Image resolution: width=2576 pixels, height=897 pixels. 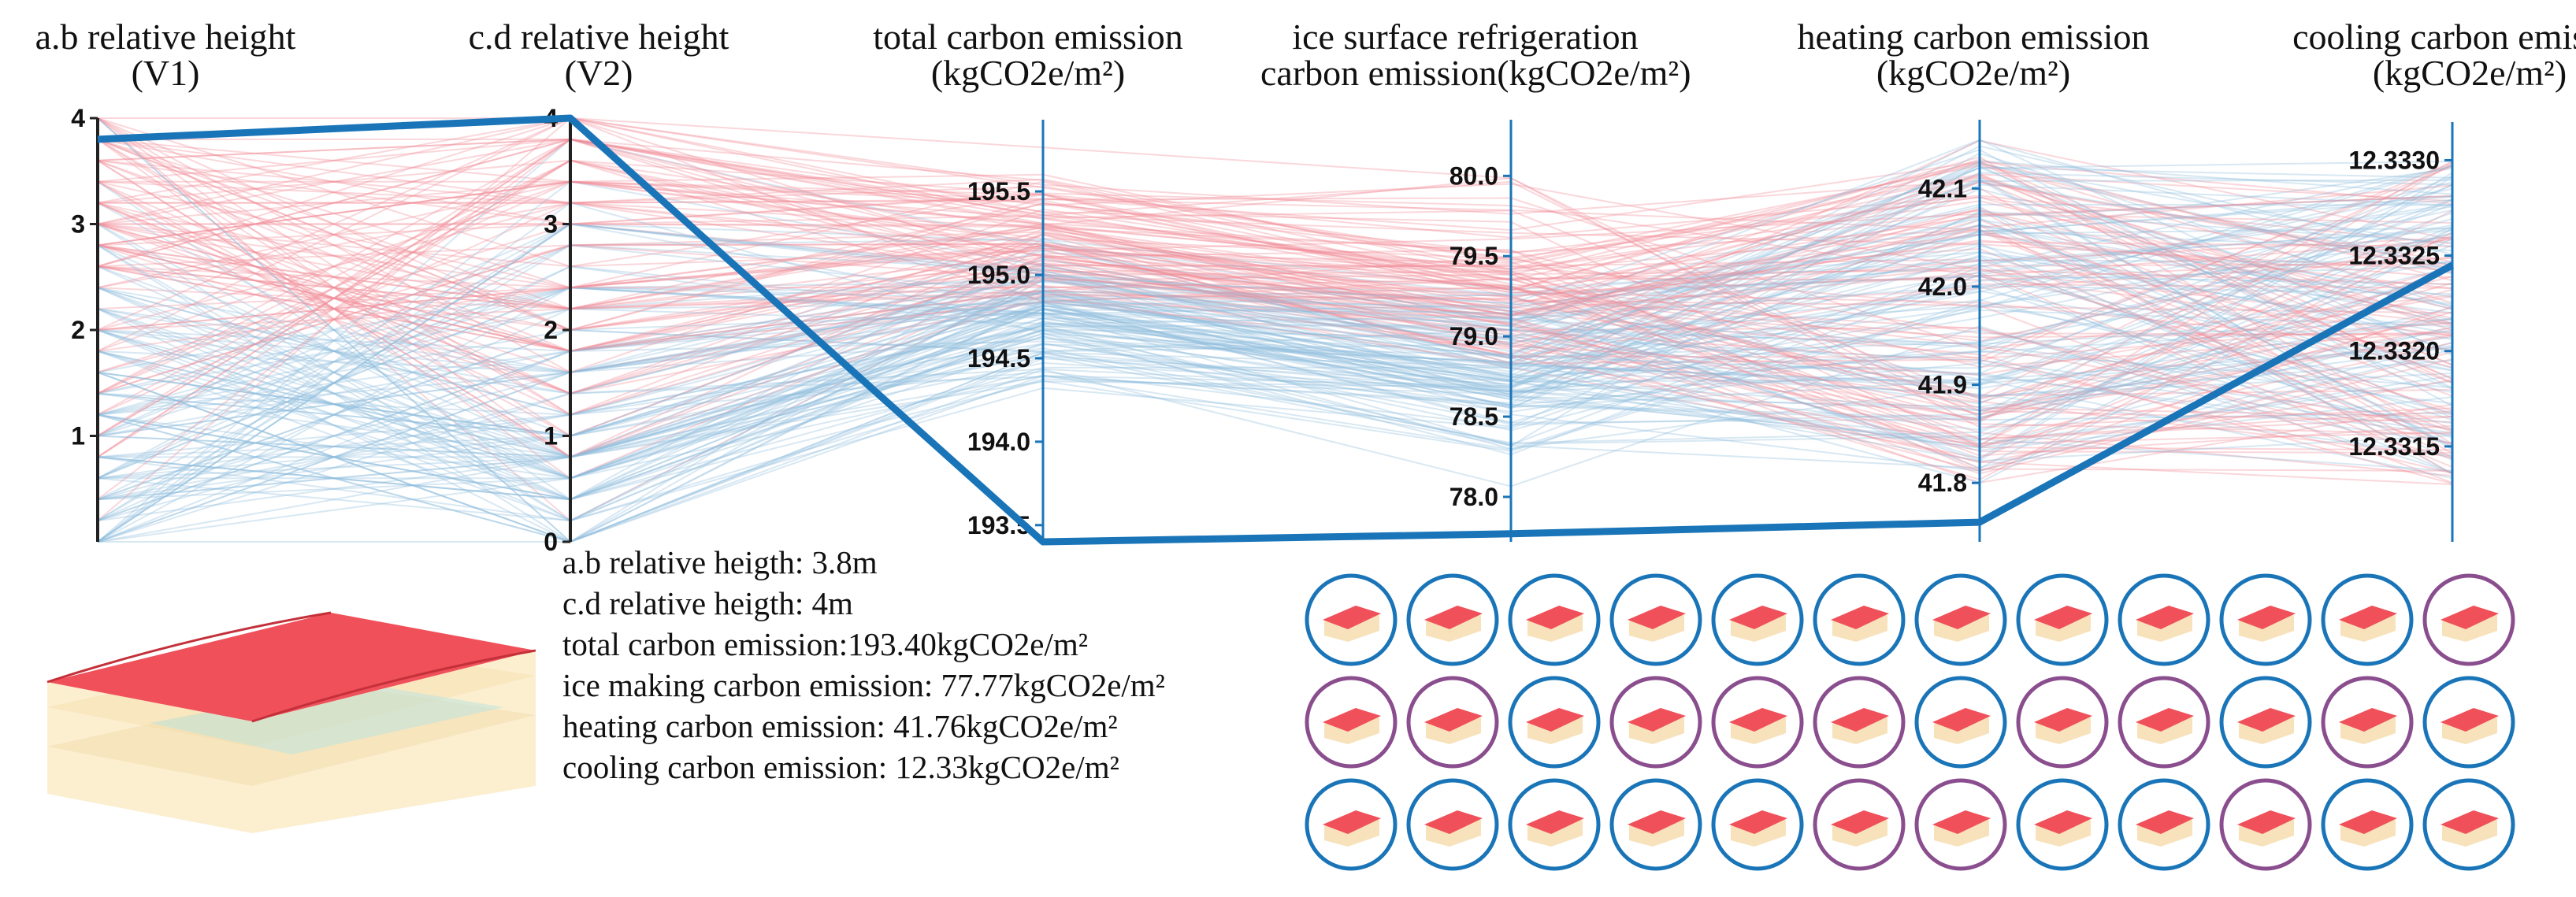 I want to click on info-heating: heating carbon emission: 41.76kgCO2e/m², so click(x=840, y=726).